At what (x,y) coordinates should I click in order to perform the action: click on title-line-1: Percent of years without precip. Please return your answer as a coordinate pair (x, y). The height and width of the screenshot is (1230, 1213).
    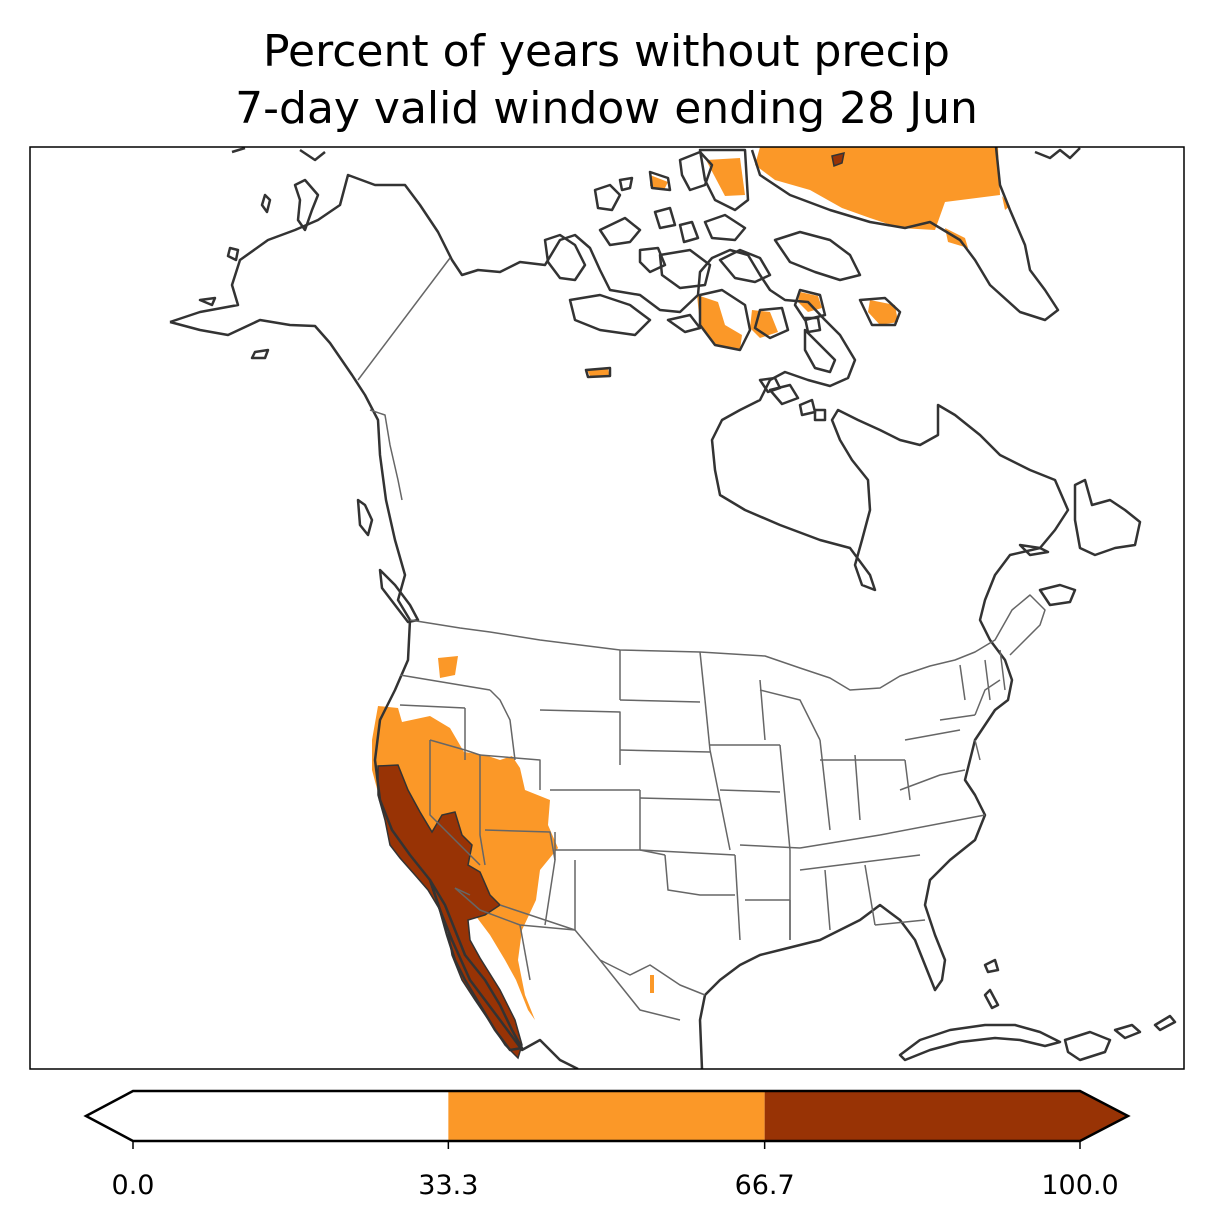
    Looking at the image, I should click on (606, 51).